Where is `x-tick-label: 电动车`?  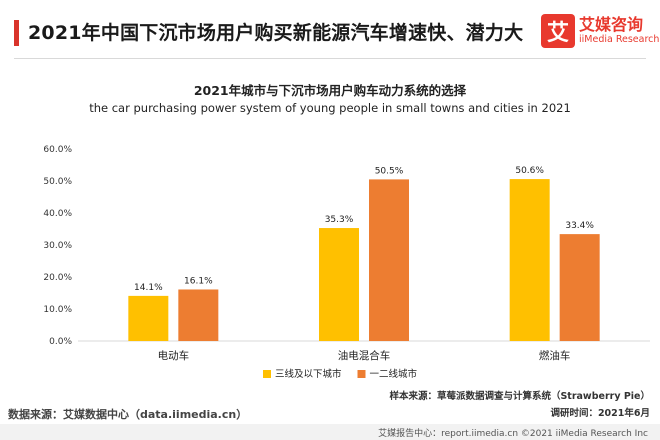
x-tick-label: 电动车 is located at coordinates (174, 355).